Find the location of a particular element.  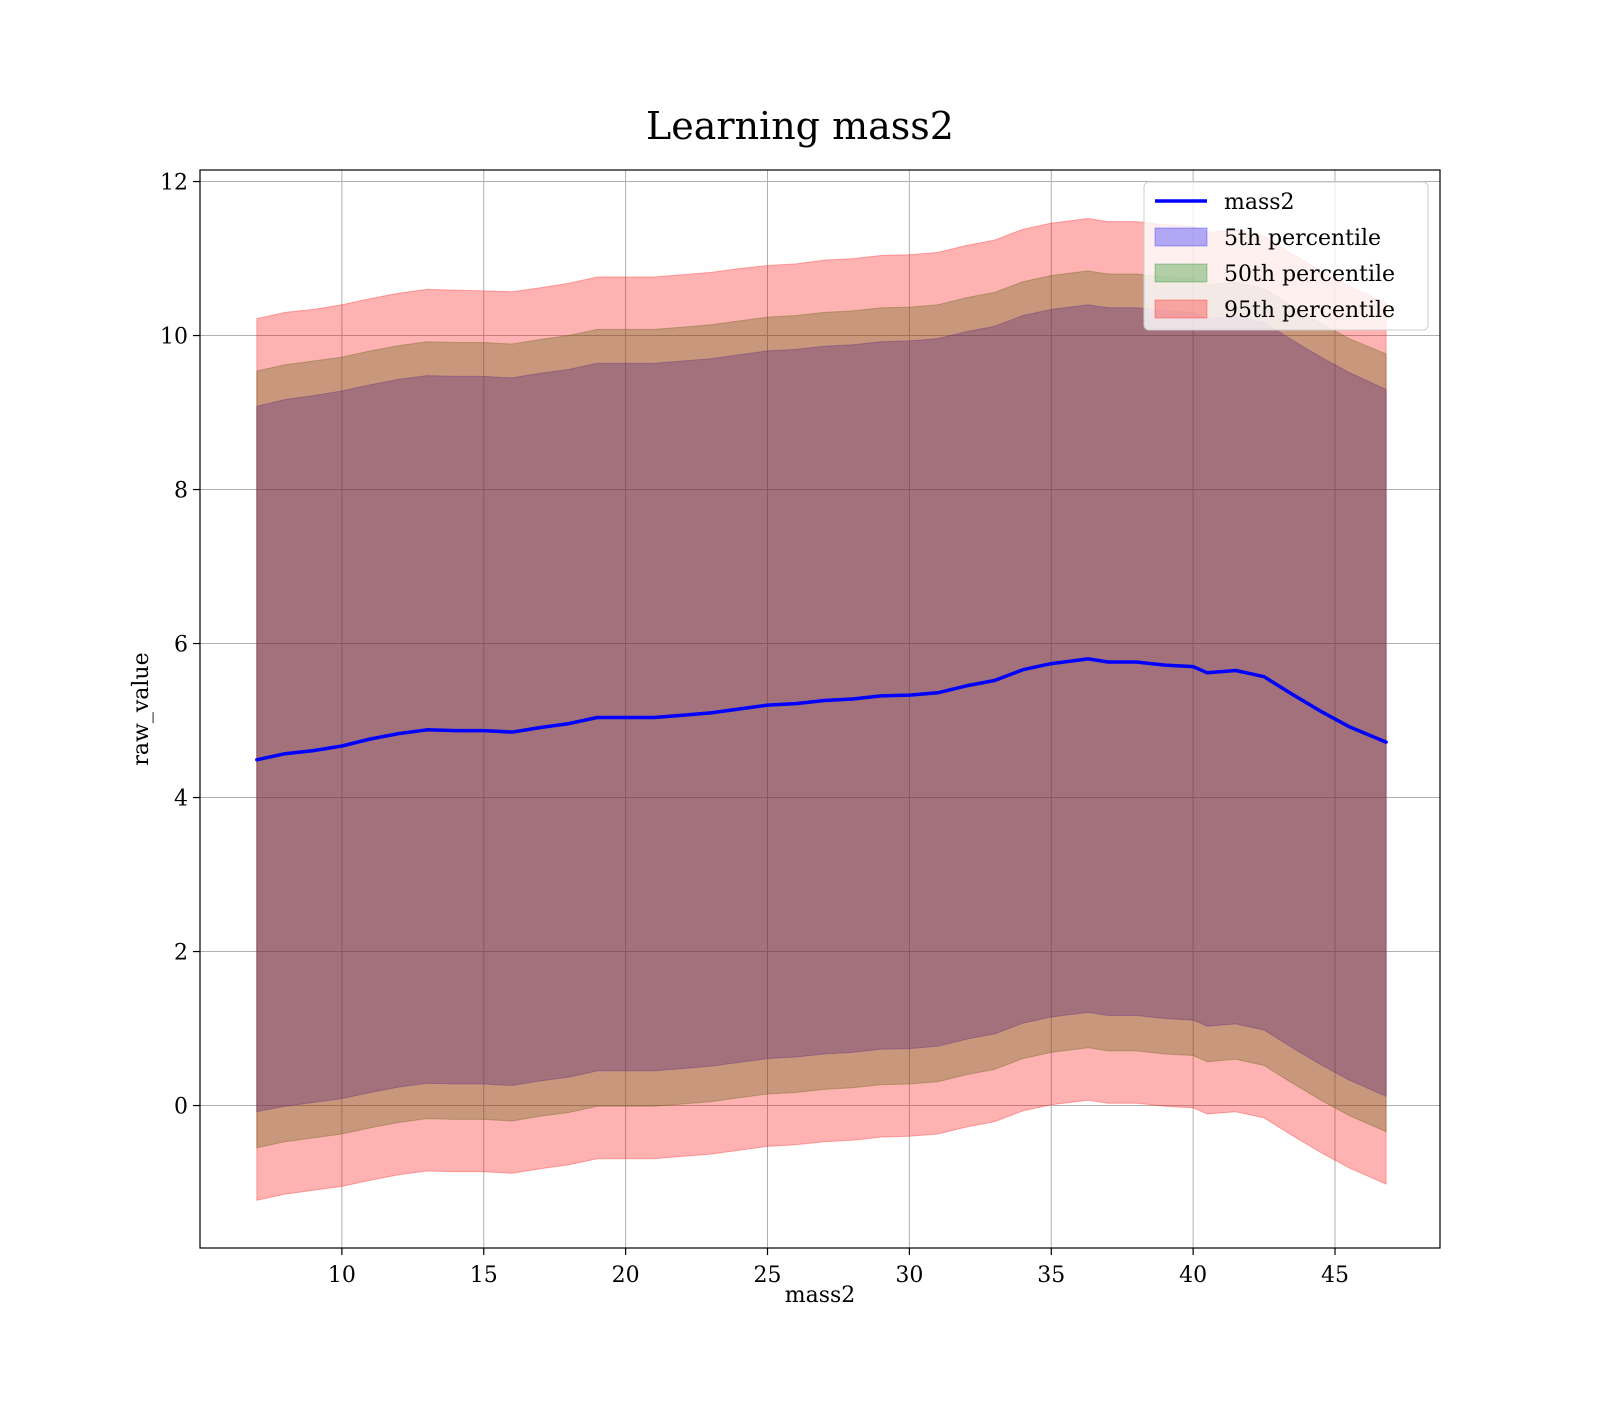

y-tick-label: 10 is located at coordinates (174, 337).